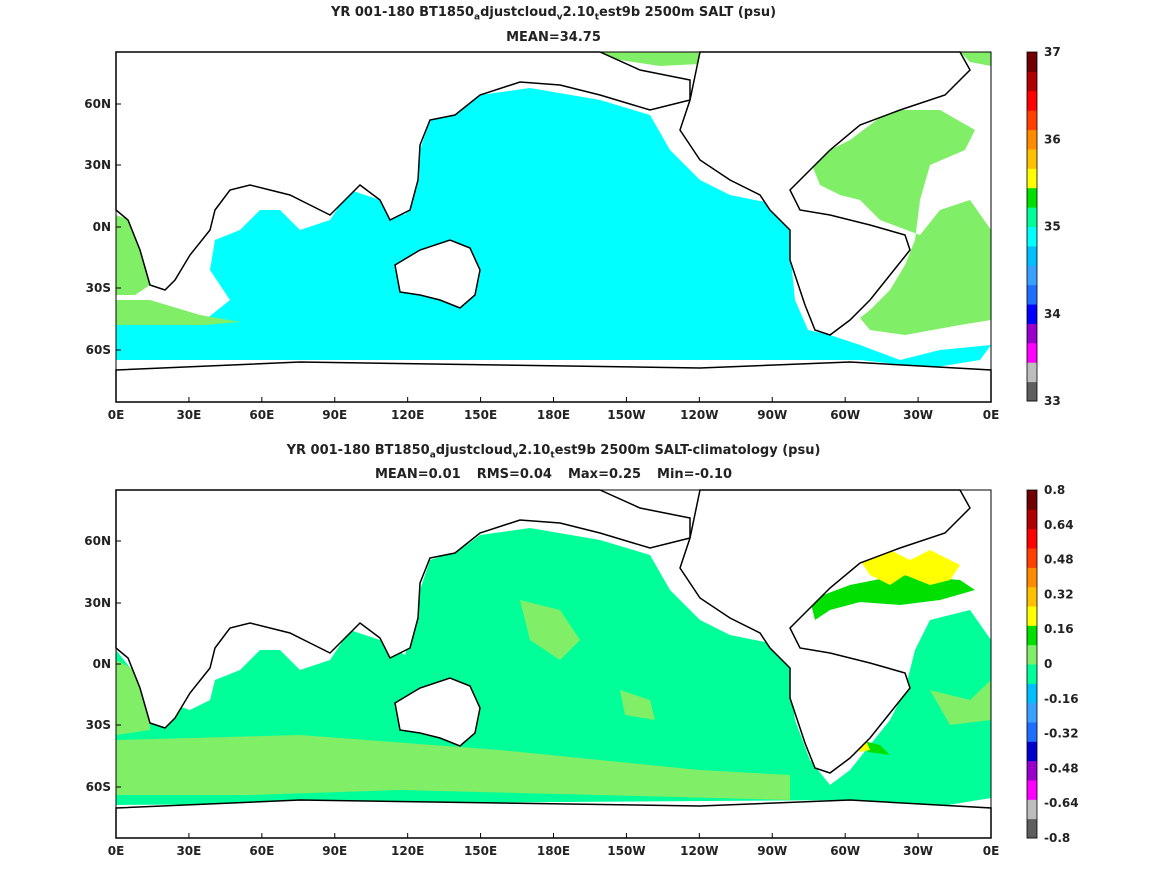 This screenshot has width=1167, height=875. Describe the element at coordinates (688, 12) in the screenshot. I see `title-text: est9b 2500m SALT (psu)` at that location.